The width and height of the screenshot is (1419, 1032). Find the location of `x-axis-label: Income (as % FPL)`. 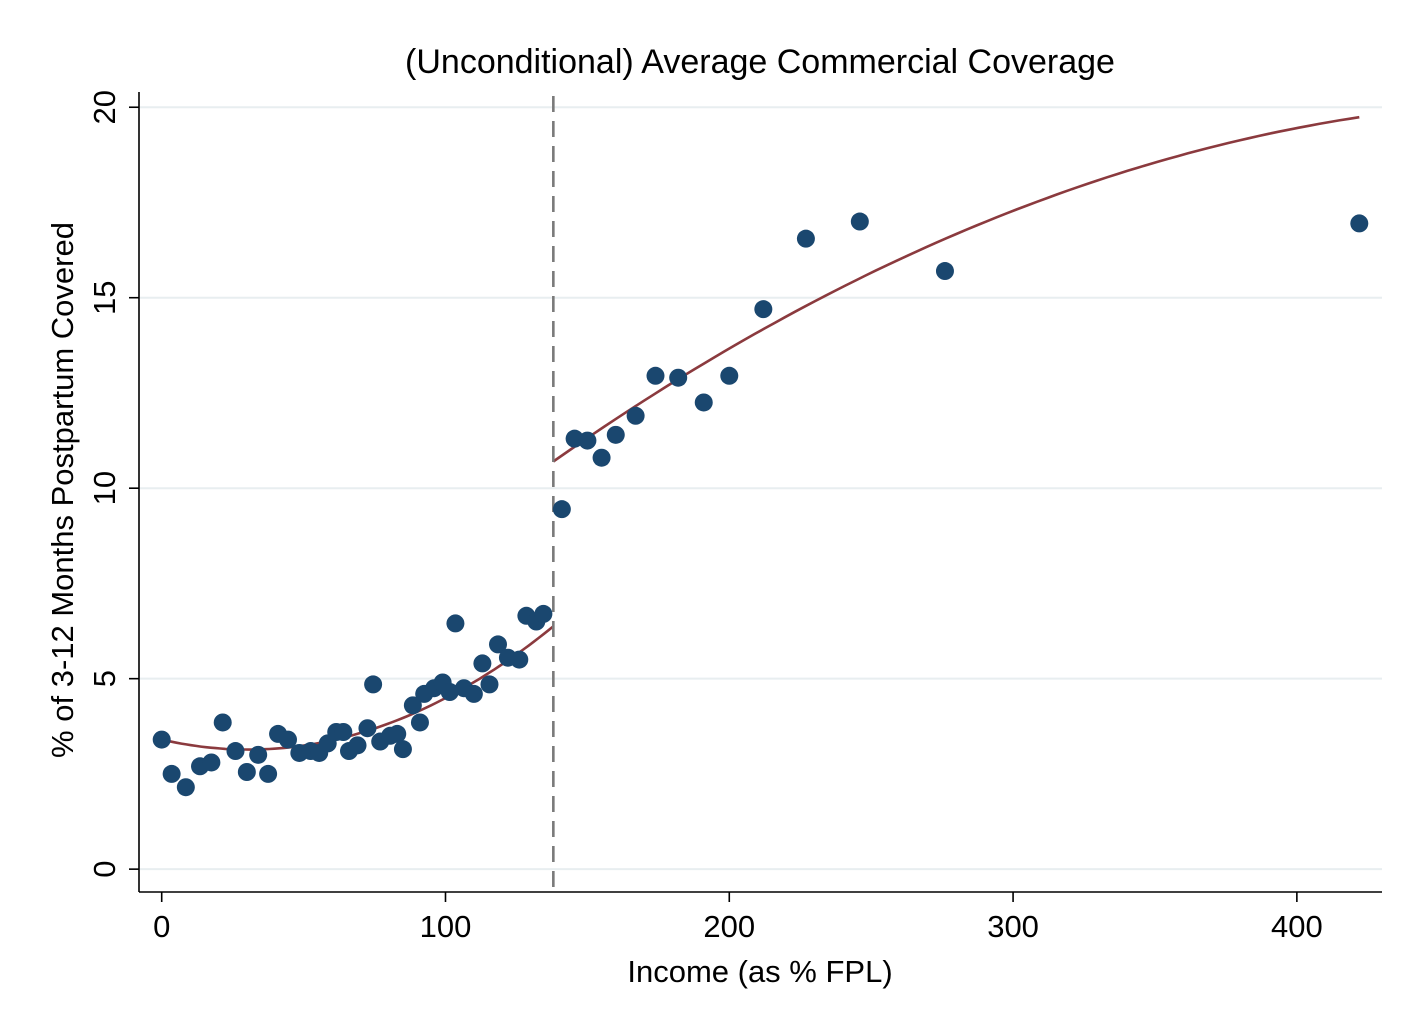

x-axis-label: Income (as % FPL) is located at coordinates (759, 971).